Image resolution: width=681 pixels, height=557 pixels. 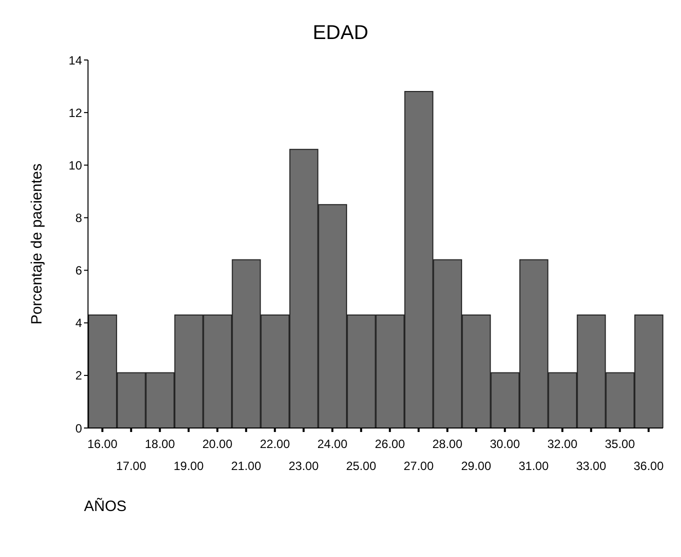 What do you see at coordinates (37, 244) in the screenshot?
I see `y-axis-title: Porcentaje de pacientes` at bounding box center [37, 244].